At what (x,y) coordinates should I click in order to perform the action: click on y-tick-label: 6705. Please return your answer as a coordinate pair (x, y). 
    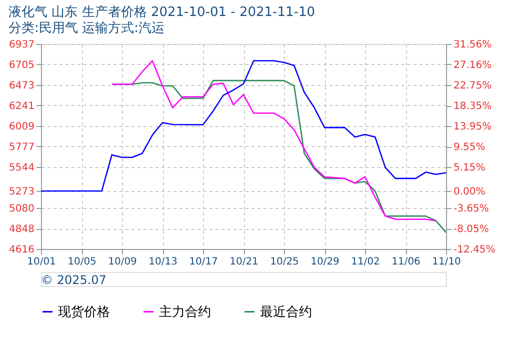
    Looking at the image, I should click on (21, 65).